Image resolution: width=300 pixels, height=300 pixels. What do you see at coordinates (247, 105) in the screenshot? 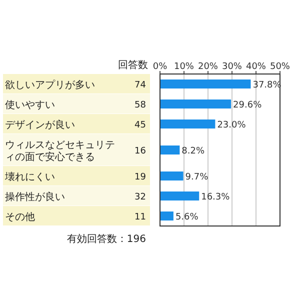
I see `data-label: 29.6%` at bounding box center [247, 105].